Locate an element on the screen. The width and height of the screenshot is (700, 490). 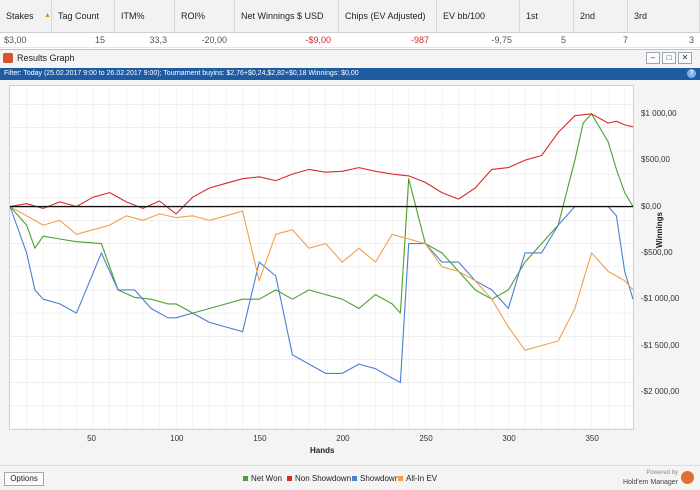
brand-logo-icon is located at coordinates (687, 477).